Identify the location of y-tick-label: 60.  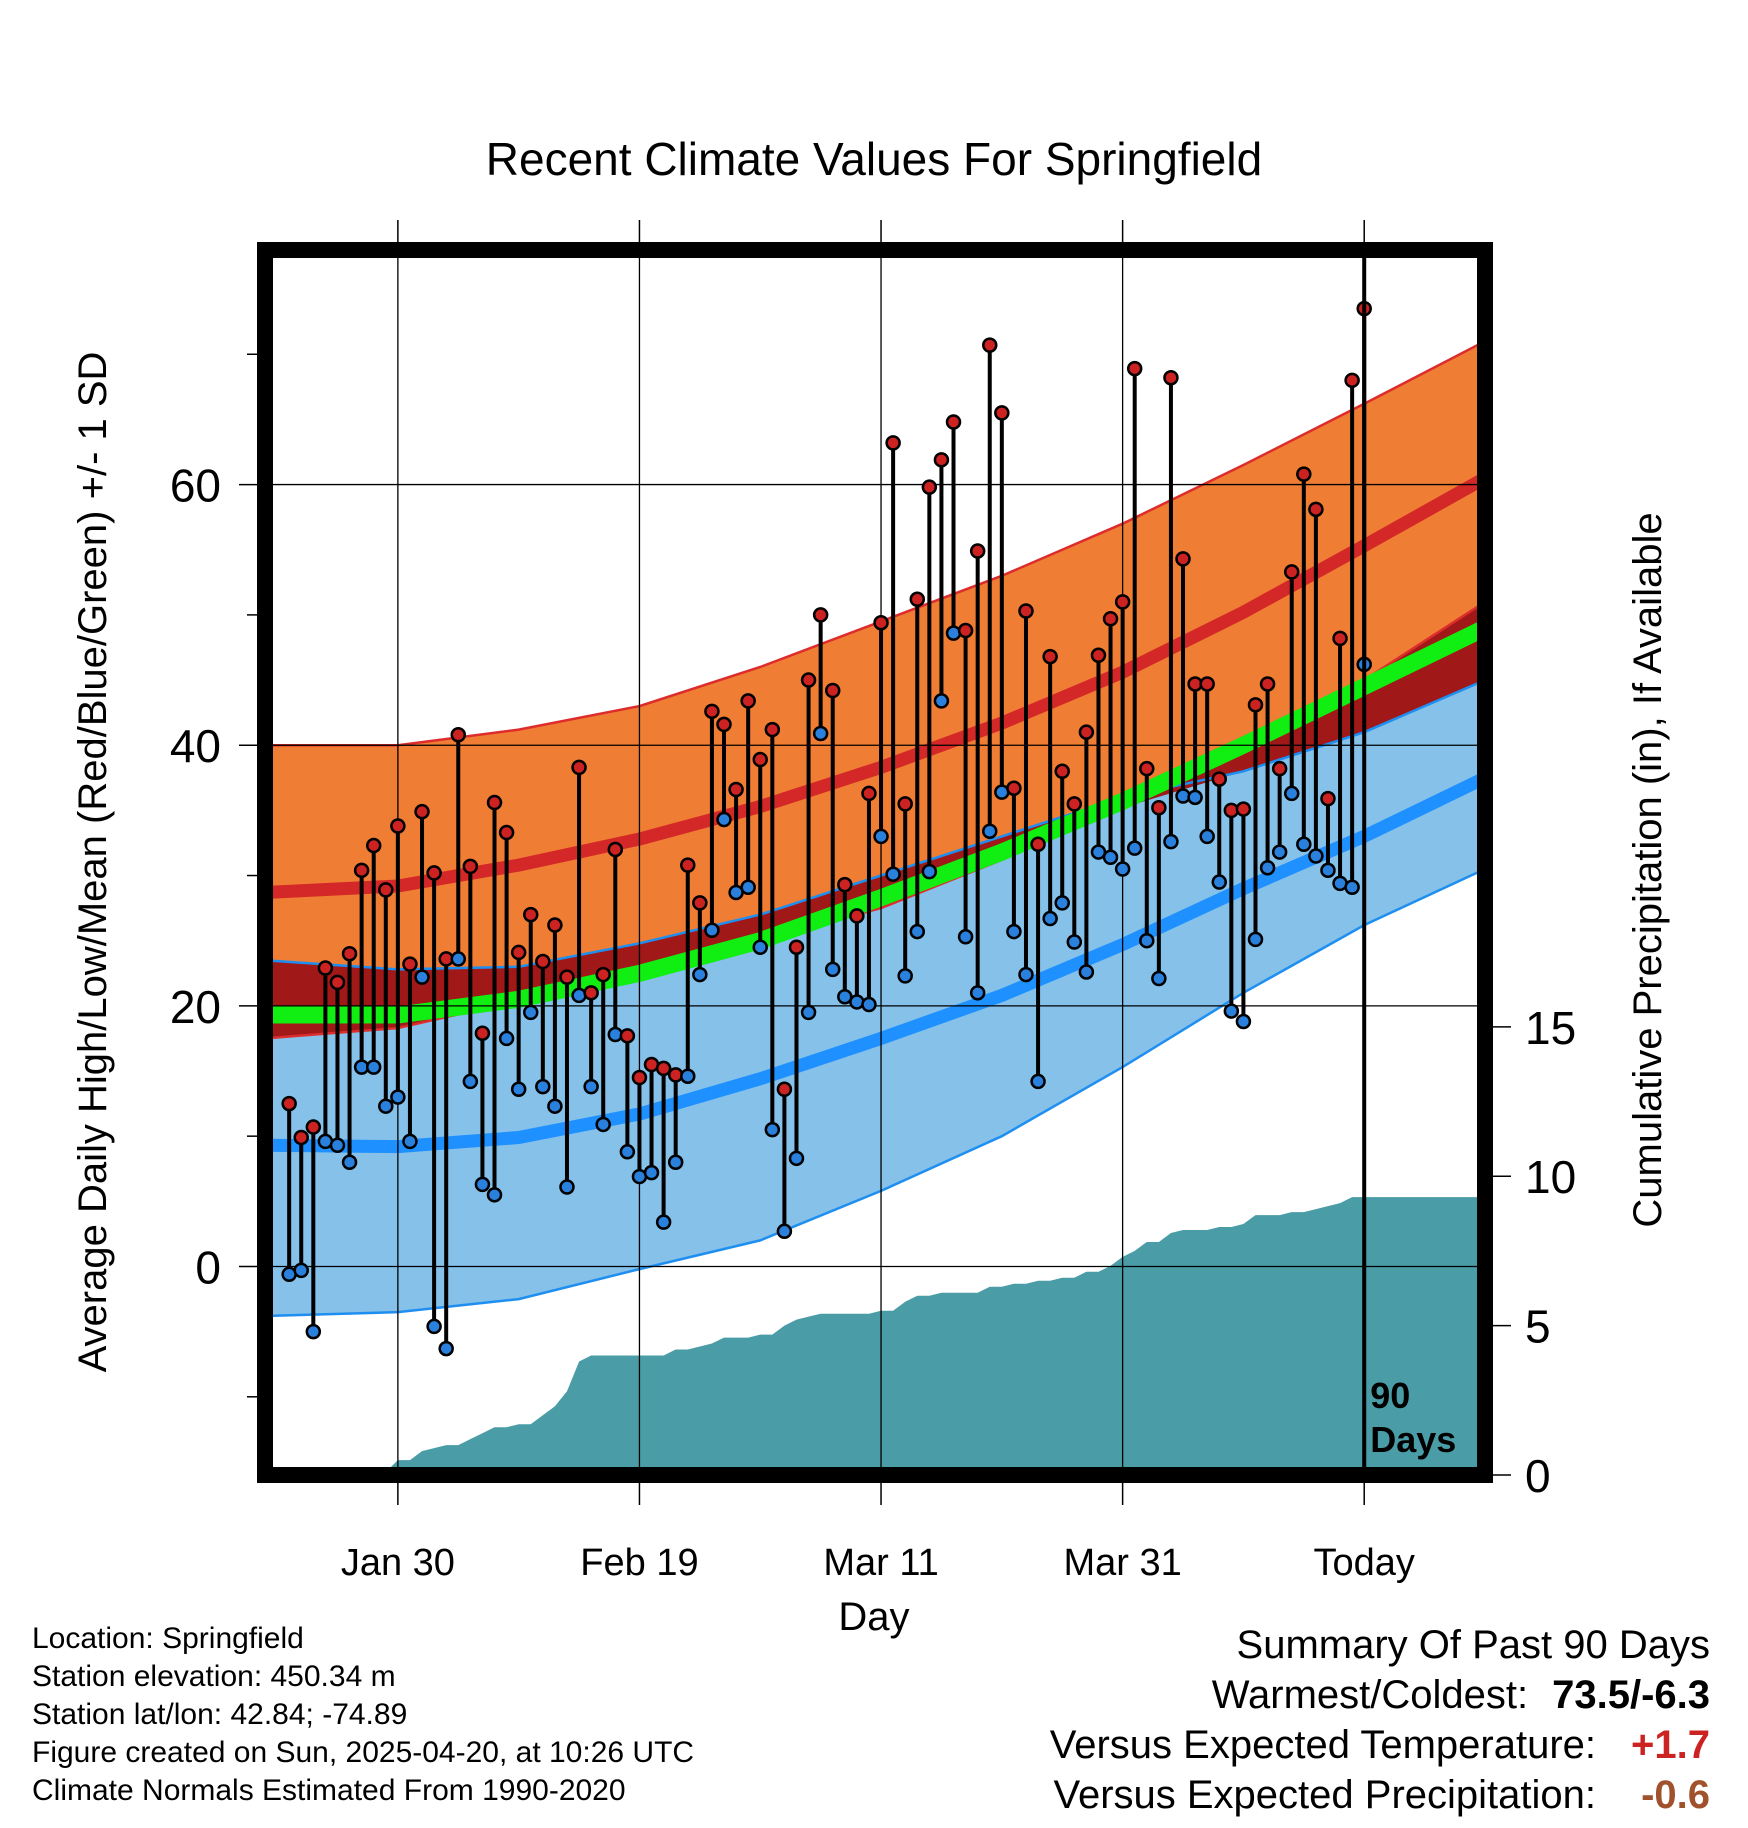
(195, 486).